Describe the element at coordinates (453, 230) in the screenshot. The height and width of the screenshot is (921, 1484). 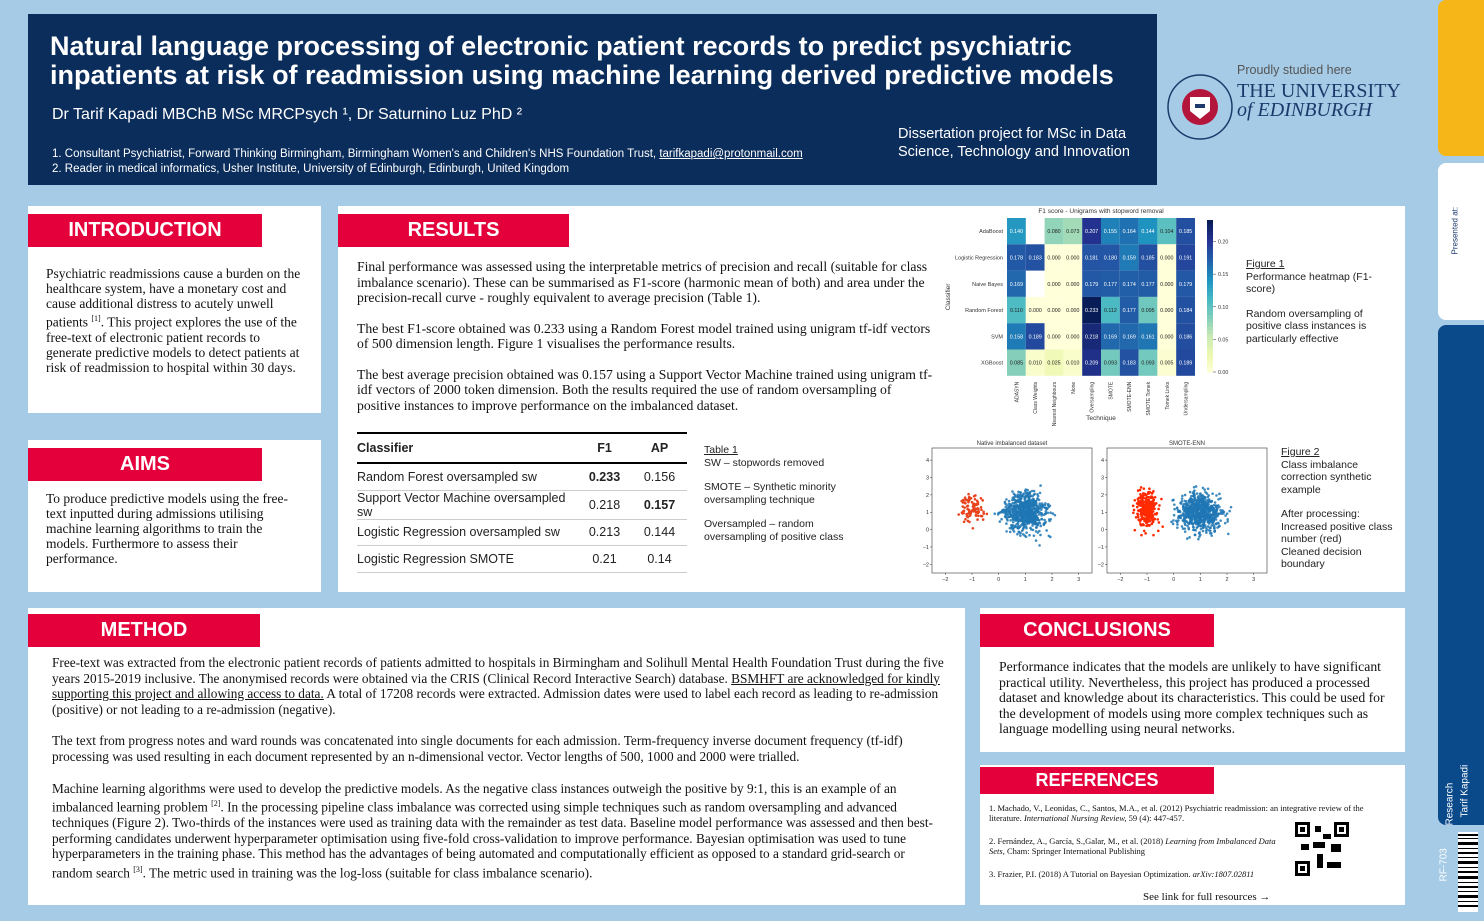
I see `section-heading: RESULTS` at that location.